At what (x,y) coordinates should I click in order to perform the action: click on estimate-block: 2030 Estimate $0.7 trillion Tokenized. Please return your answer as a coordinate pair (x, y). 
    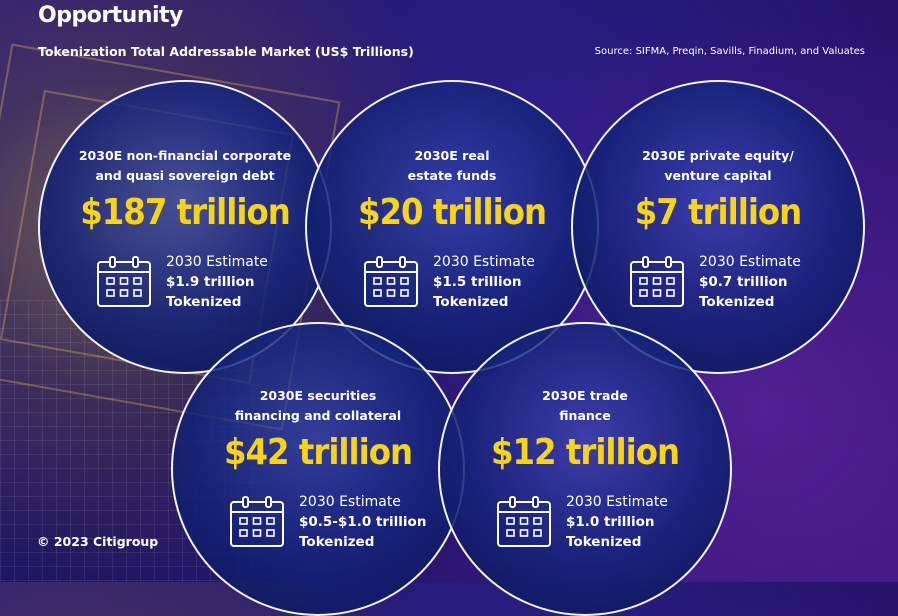
    Looking at the image, I should click on (715, 282).